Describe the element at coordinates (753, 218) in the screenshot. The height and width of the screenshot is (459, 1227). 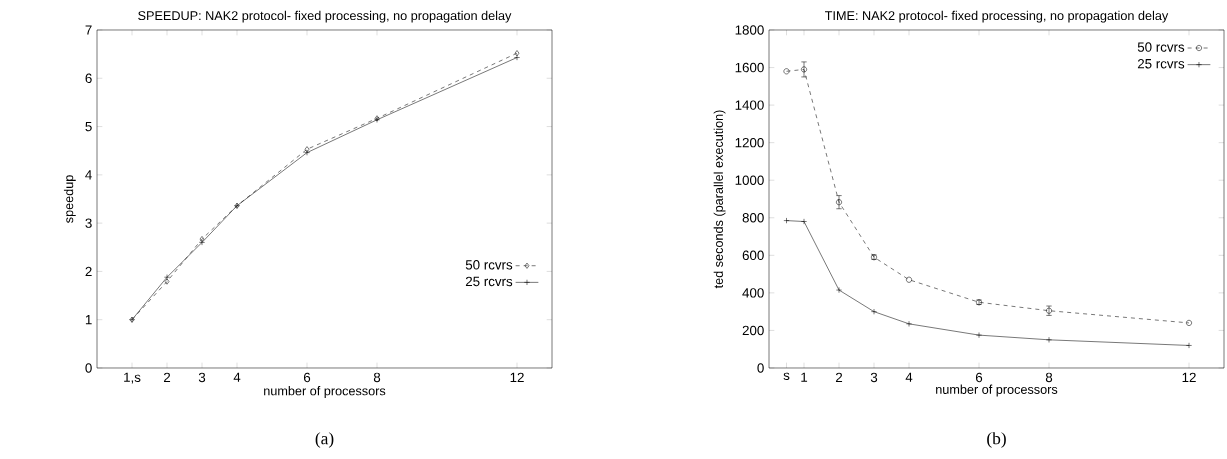
I see `y-tick-label: 800` at that location.